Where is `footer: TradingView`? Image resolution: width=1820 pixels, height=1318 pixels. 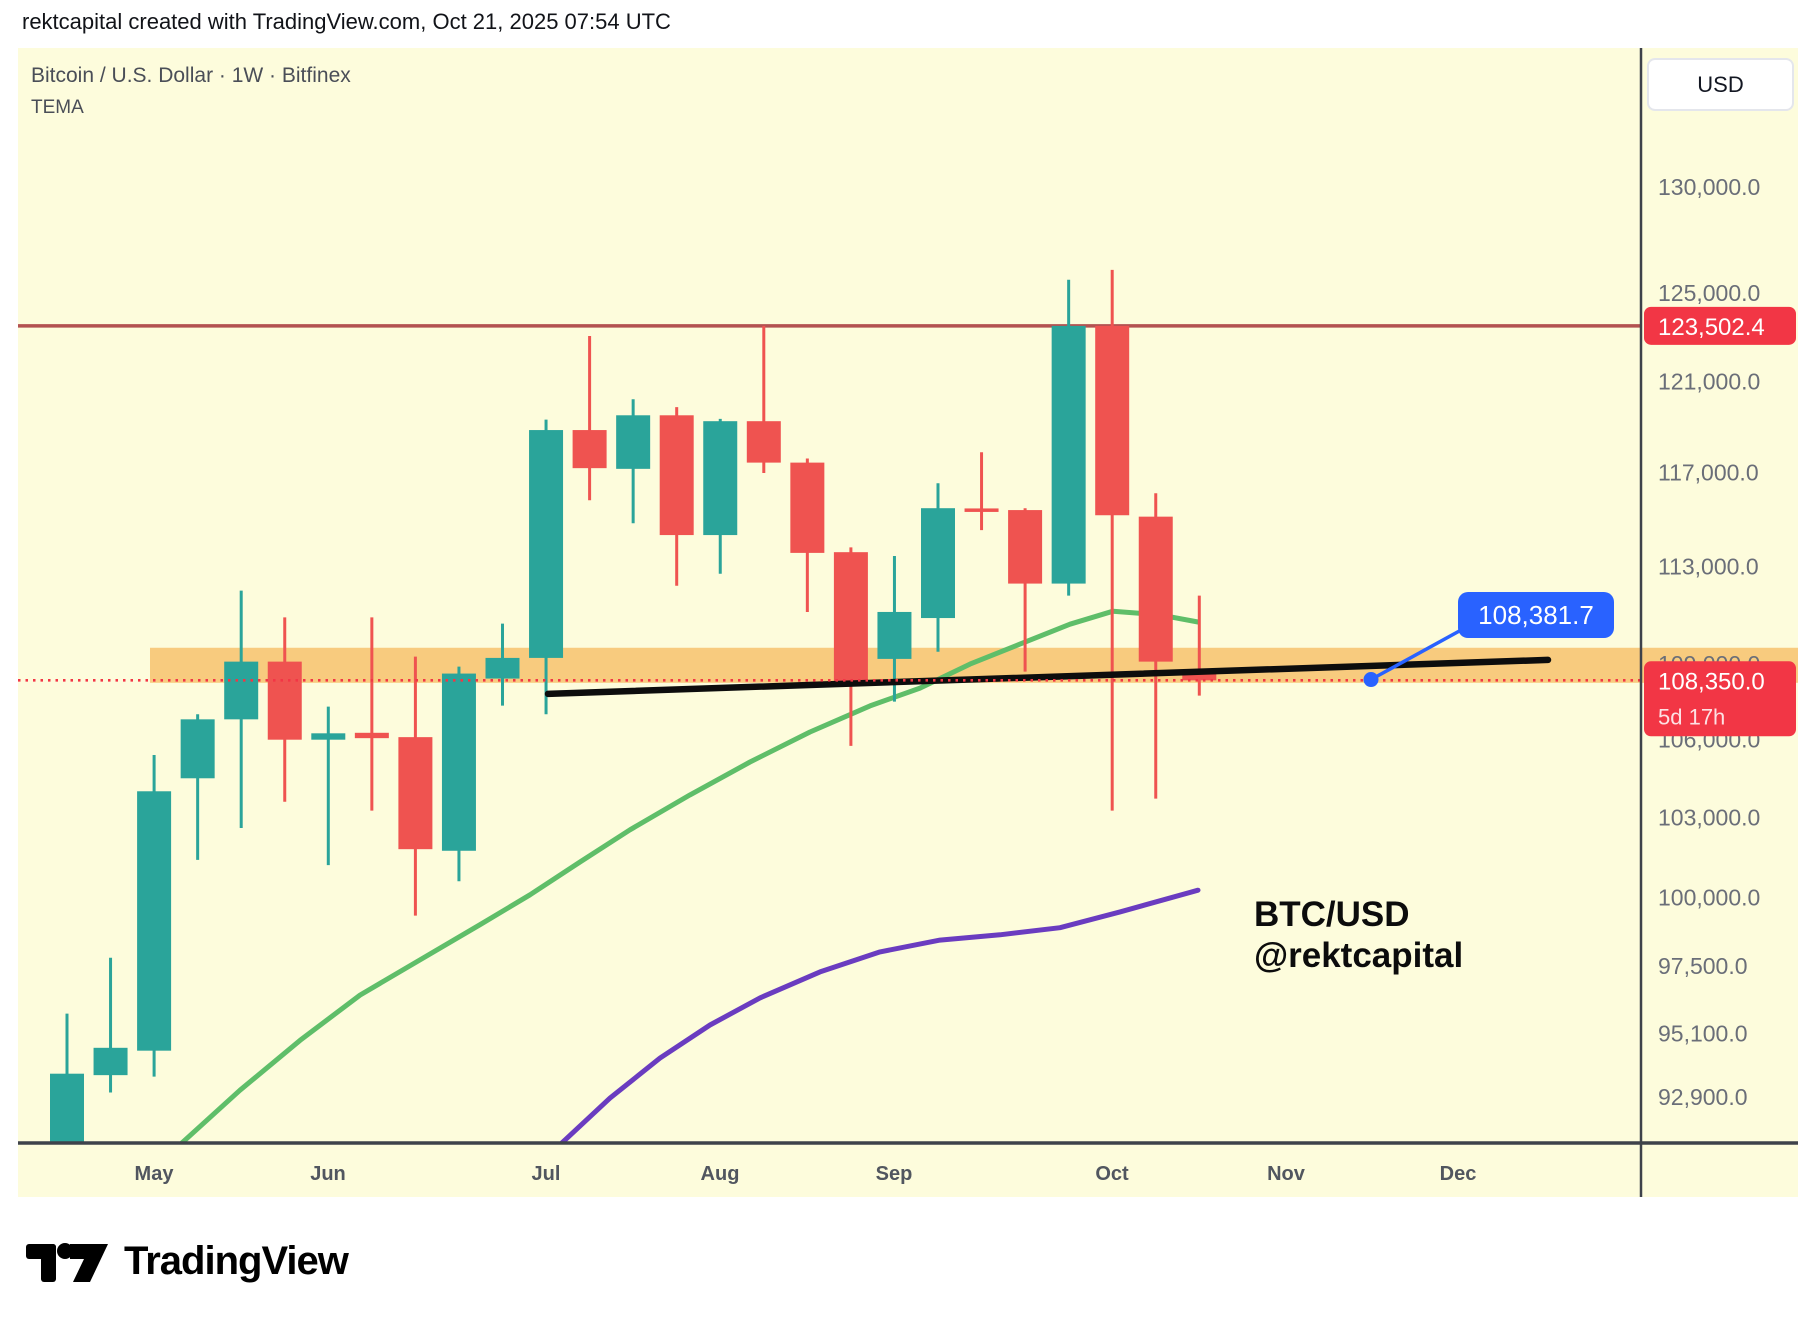
footer: TradingView is located at coordinates (186, 1261).